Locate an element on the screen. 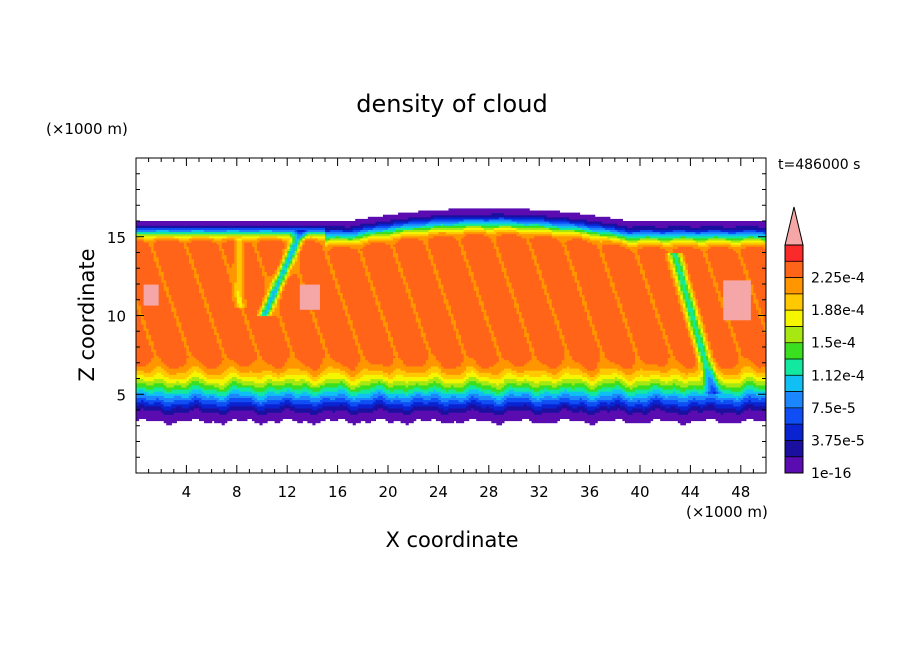 The image size is (904, 658). y-unit-label: (×1000 m) is located at coordinates (87, 129).